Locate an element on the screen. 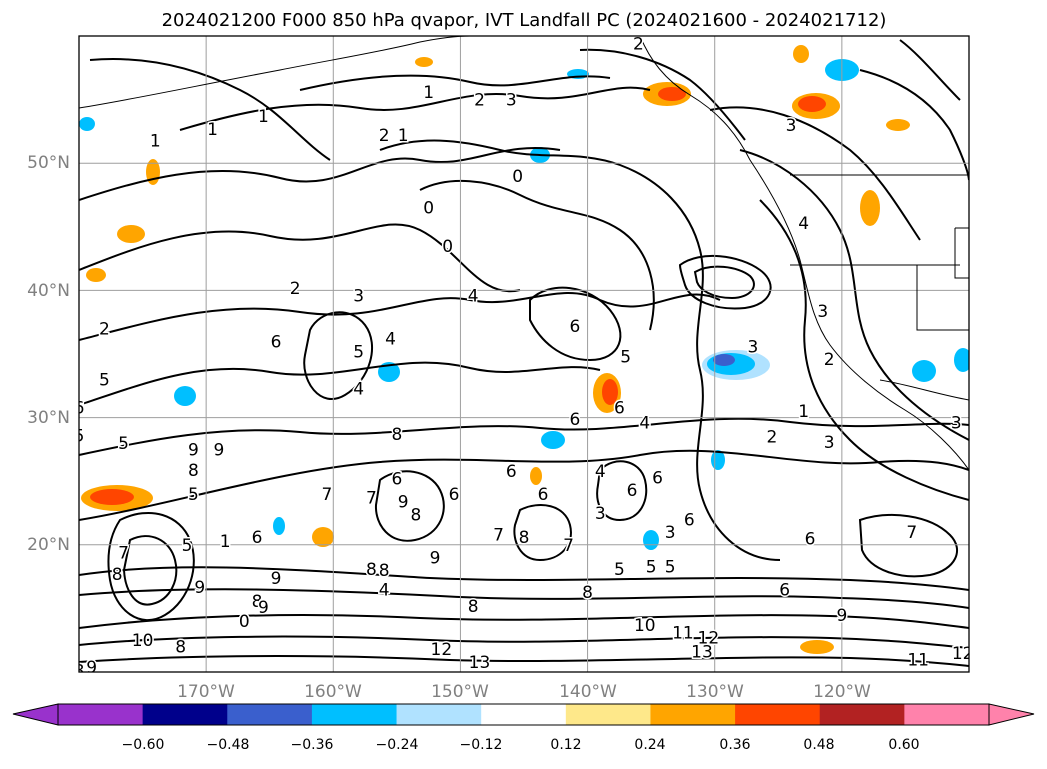 This screenshot has width=1047, height=769. lat-tick-labels: 50°N 40°N 30°N 20°N is located at coordinates (48, 354).